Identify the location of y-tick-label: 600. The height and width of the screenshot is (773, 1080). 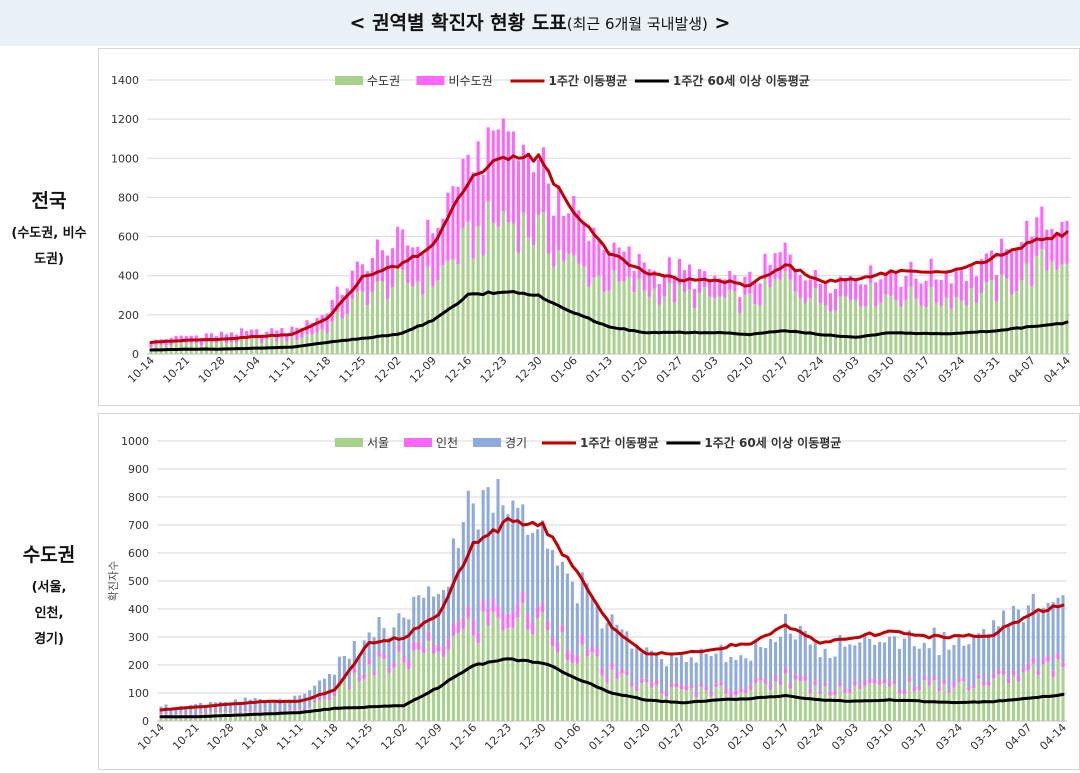
(138, 553).